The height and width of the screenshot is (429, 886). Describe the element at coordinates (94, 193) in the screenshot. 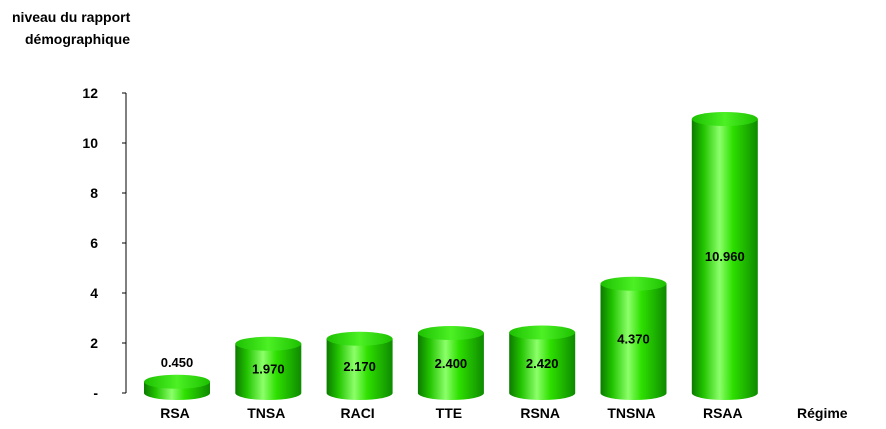

I see `y-tick-label: 8` at that location.